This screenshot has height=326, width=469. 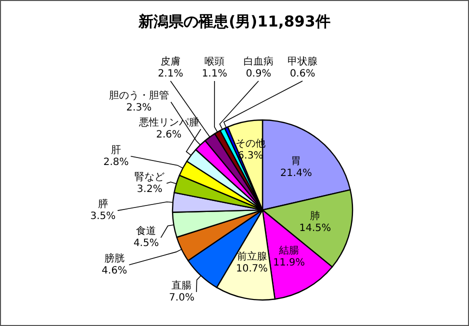 I want to click on slice-label: 食道, so click(x=146, y=231).